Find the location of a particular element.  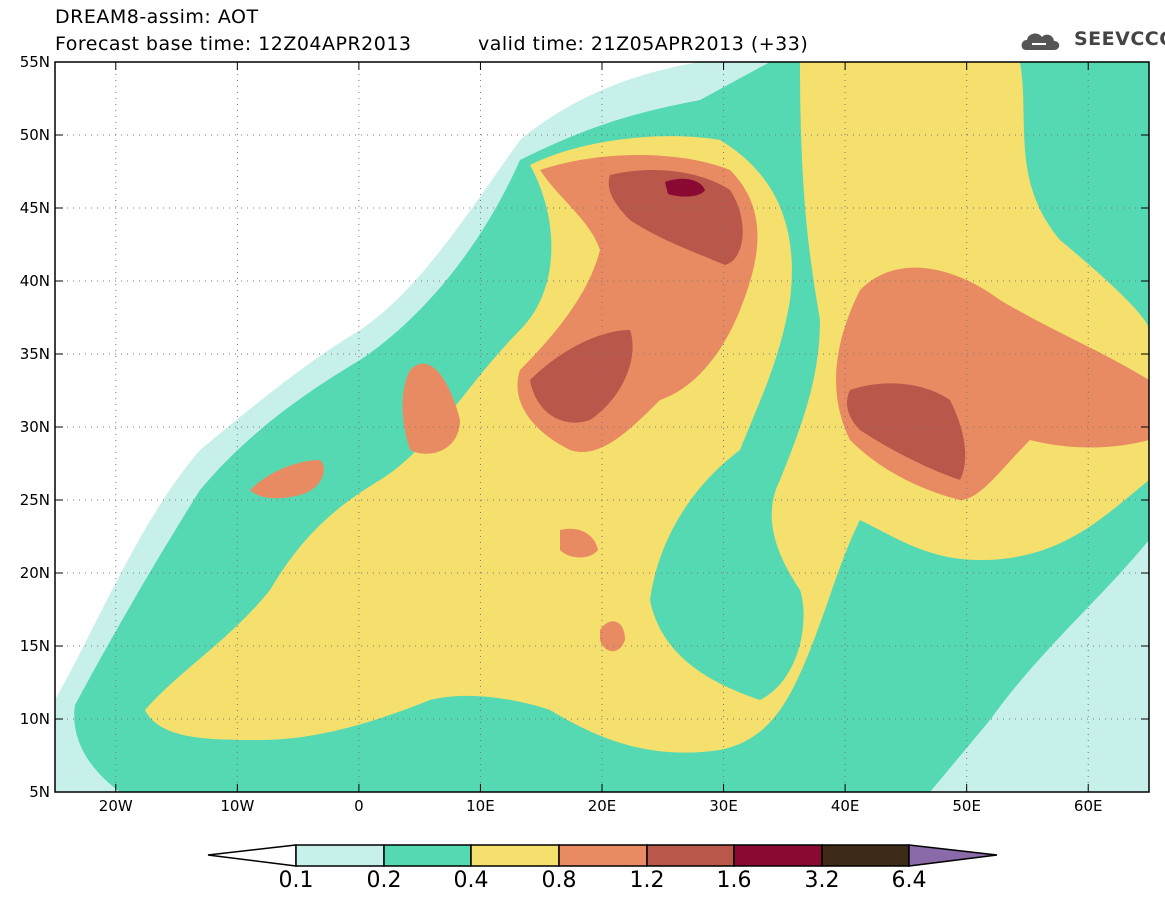

colorbar-label: 0.8 is located at coordinates (559, 880).